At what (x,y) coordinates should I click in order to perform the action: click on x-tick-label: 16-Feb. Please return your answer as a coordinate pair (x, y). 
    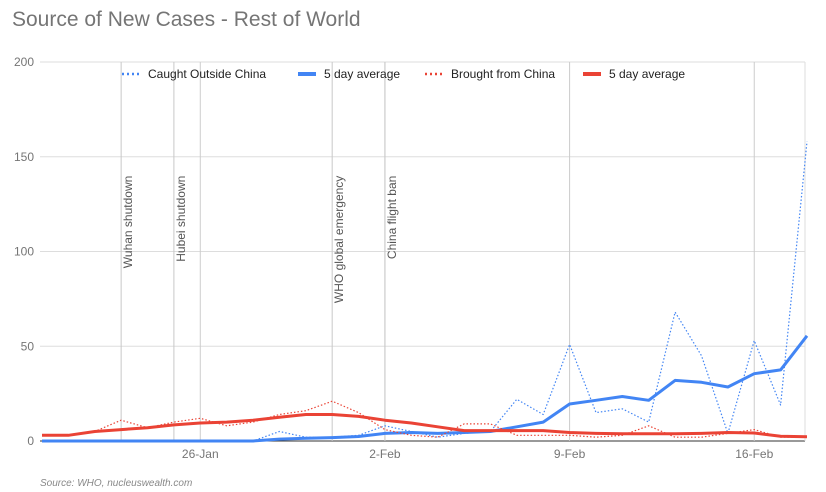
    Looking at the image, I should click on (754, 454).